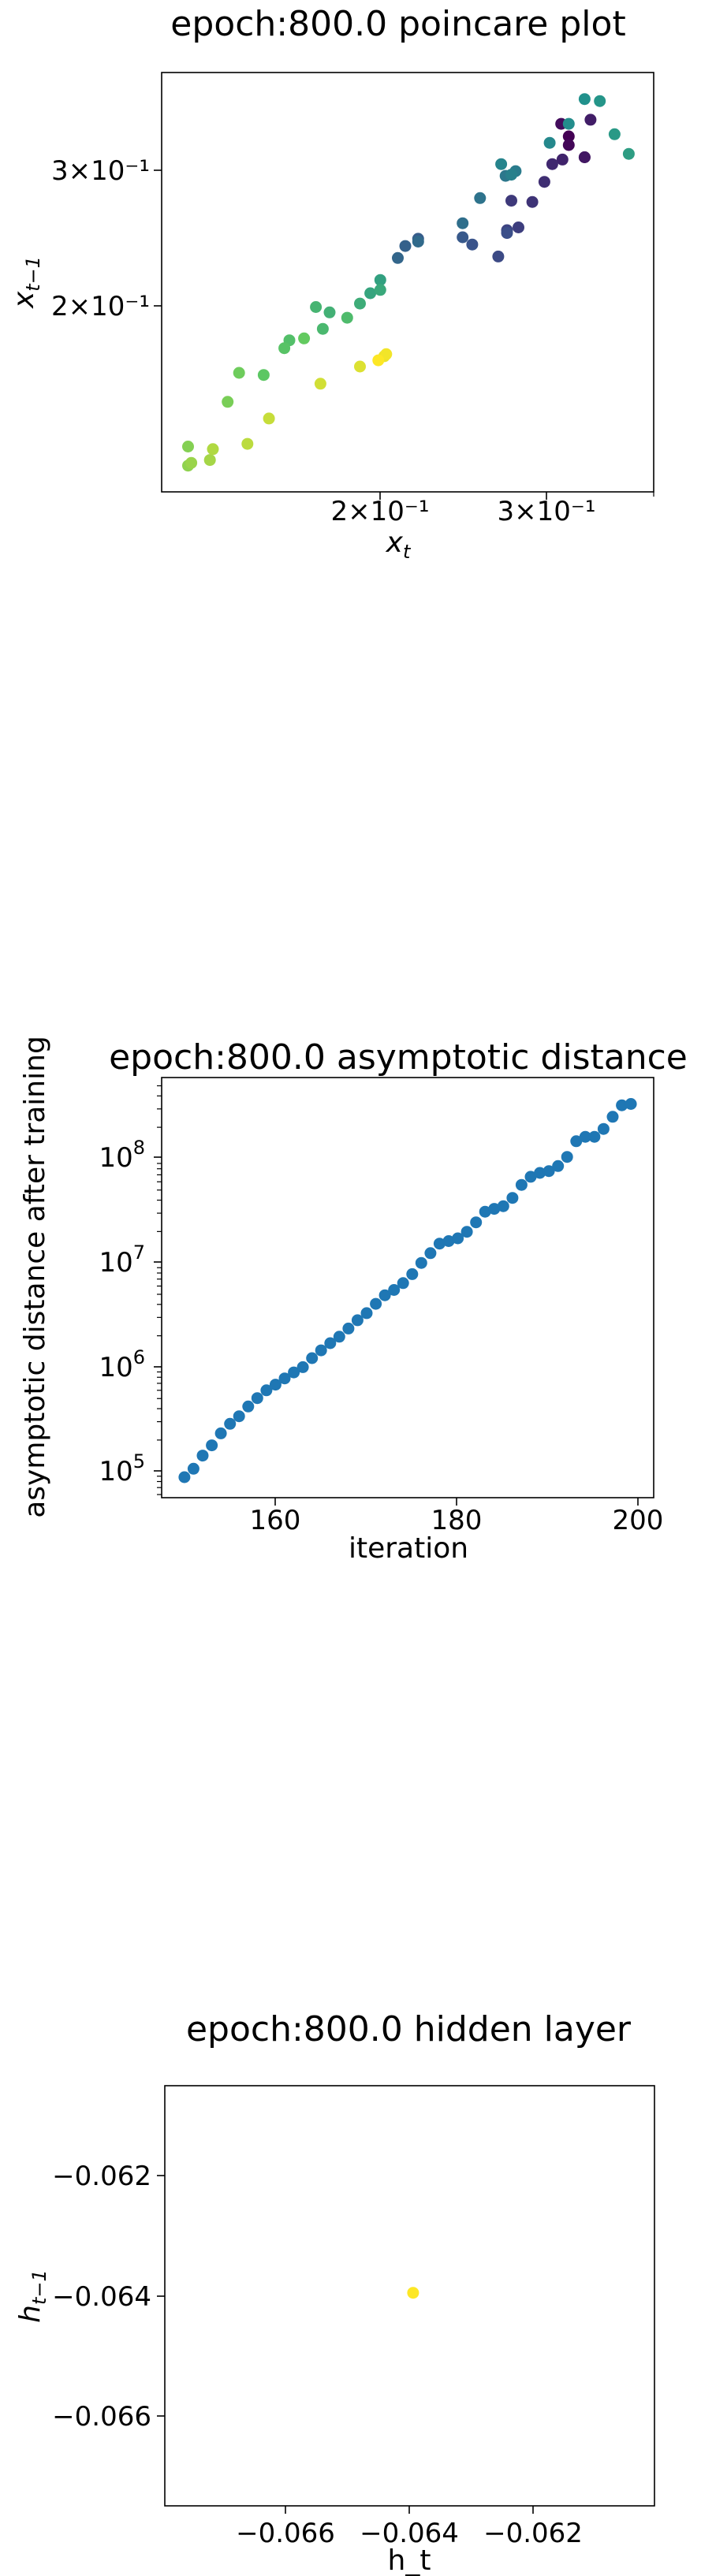 The image size is (701, 2576). I want to click on chart2-plot-area, so click(408, 1287).